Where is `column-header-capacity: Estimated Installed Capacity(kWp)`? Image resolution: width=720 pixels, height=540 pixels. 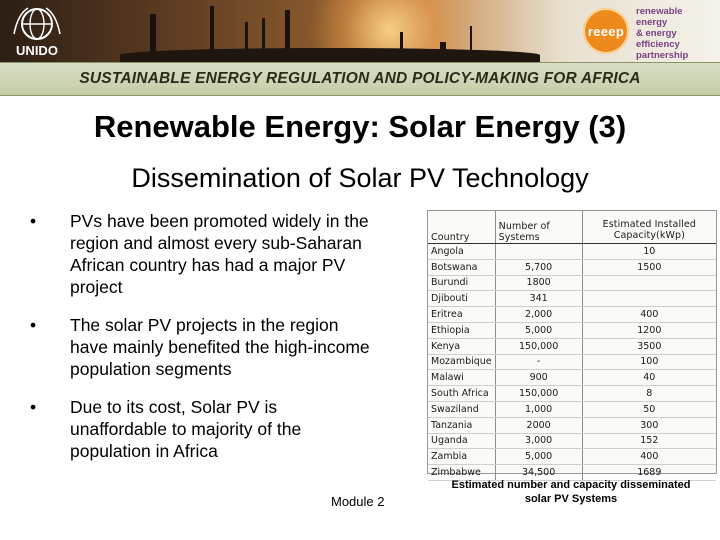 column-header-capacity: Estimated Installed Capacity(kWp) is located at coordinates (649, 227).